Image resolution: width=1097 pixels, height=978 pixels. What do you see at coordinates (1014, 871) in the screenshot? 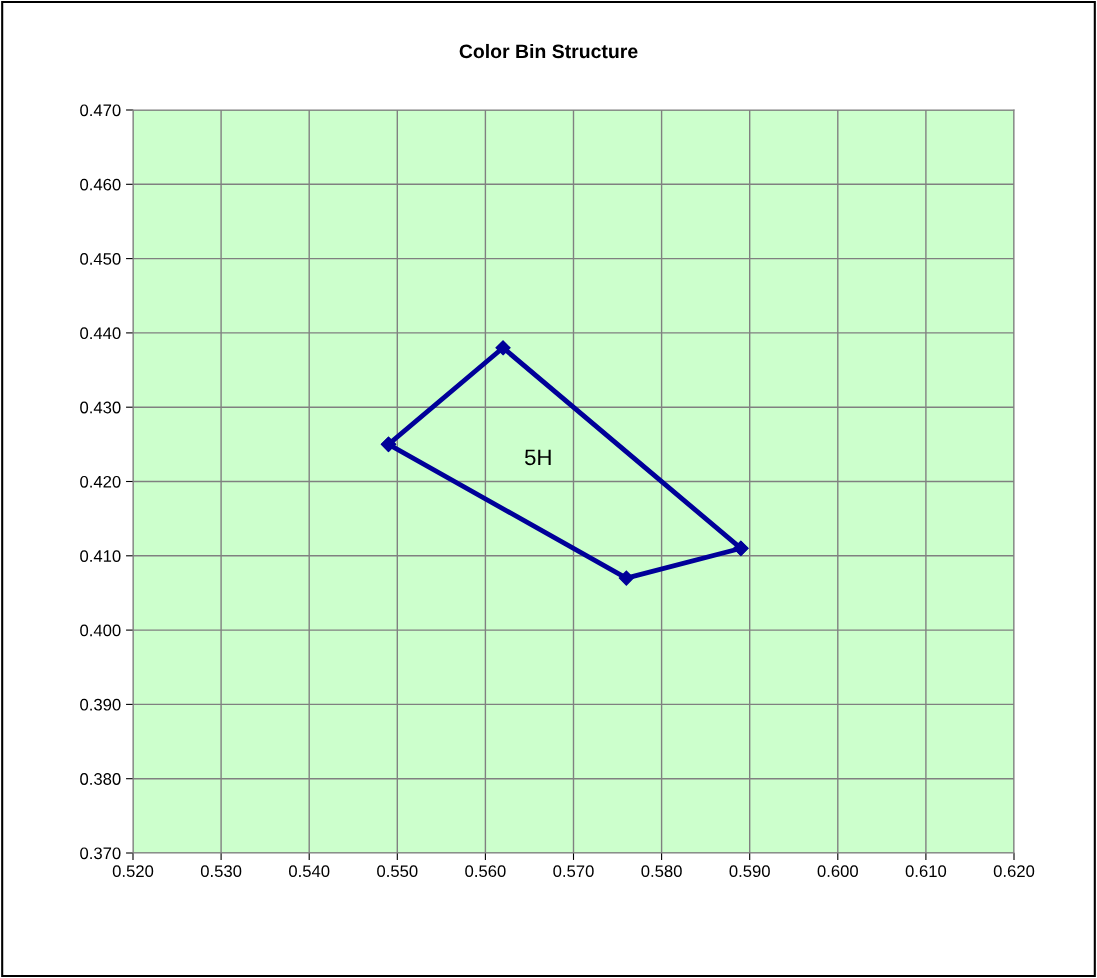
I see `x-tick-label: 0.620` at bounding box center [1014, 871].